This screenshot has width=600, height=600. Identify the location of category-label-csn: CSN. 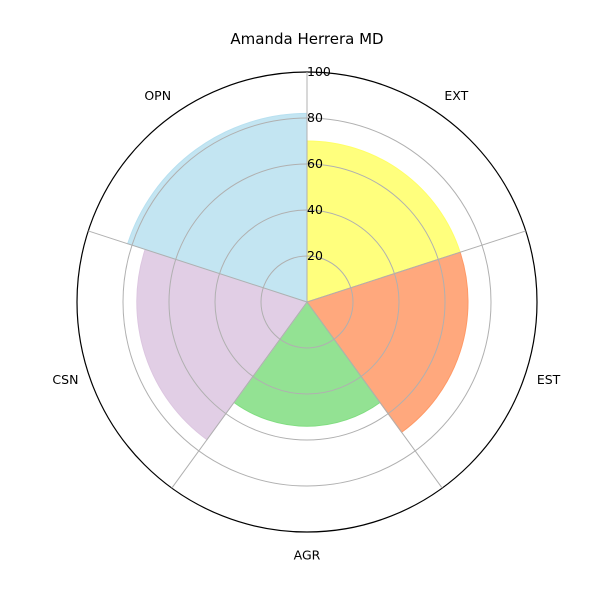
(65, 379).